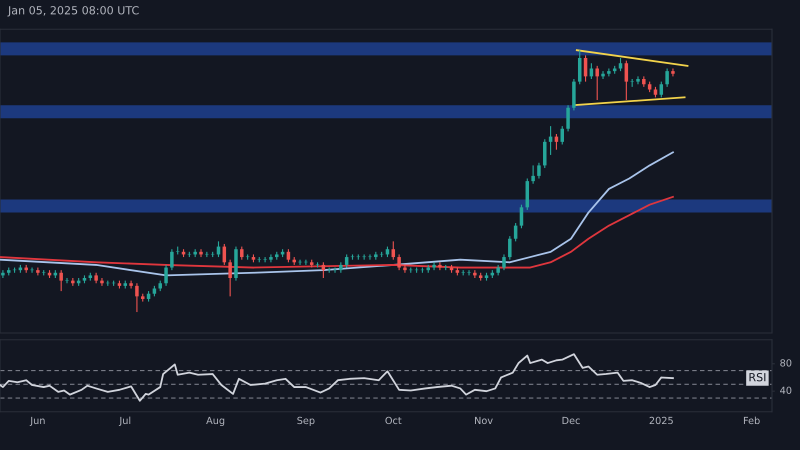  Describe the element at coordinates (393, 420) in the screenshot. I see `x-tick-label: Oct` at that location.